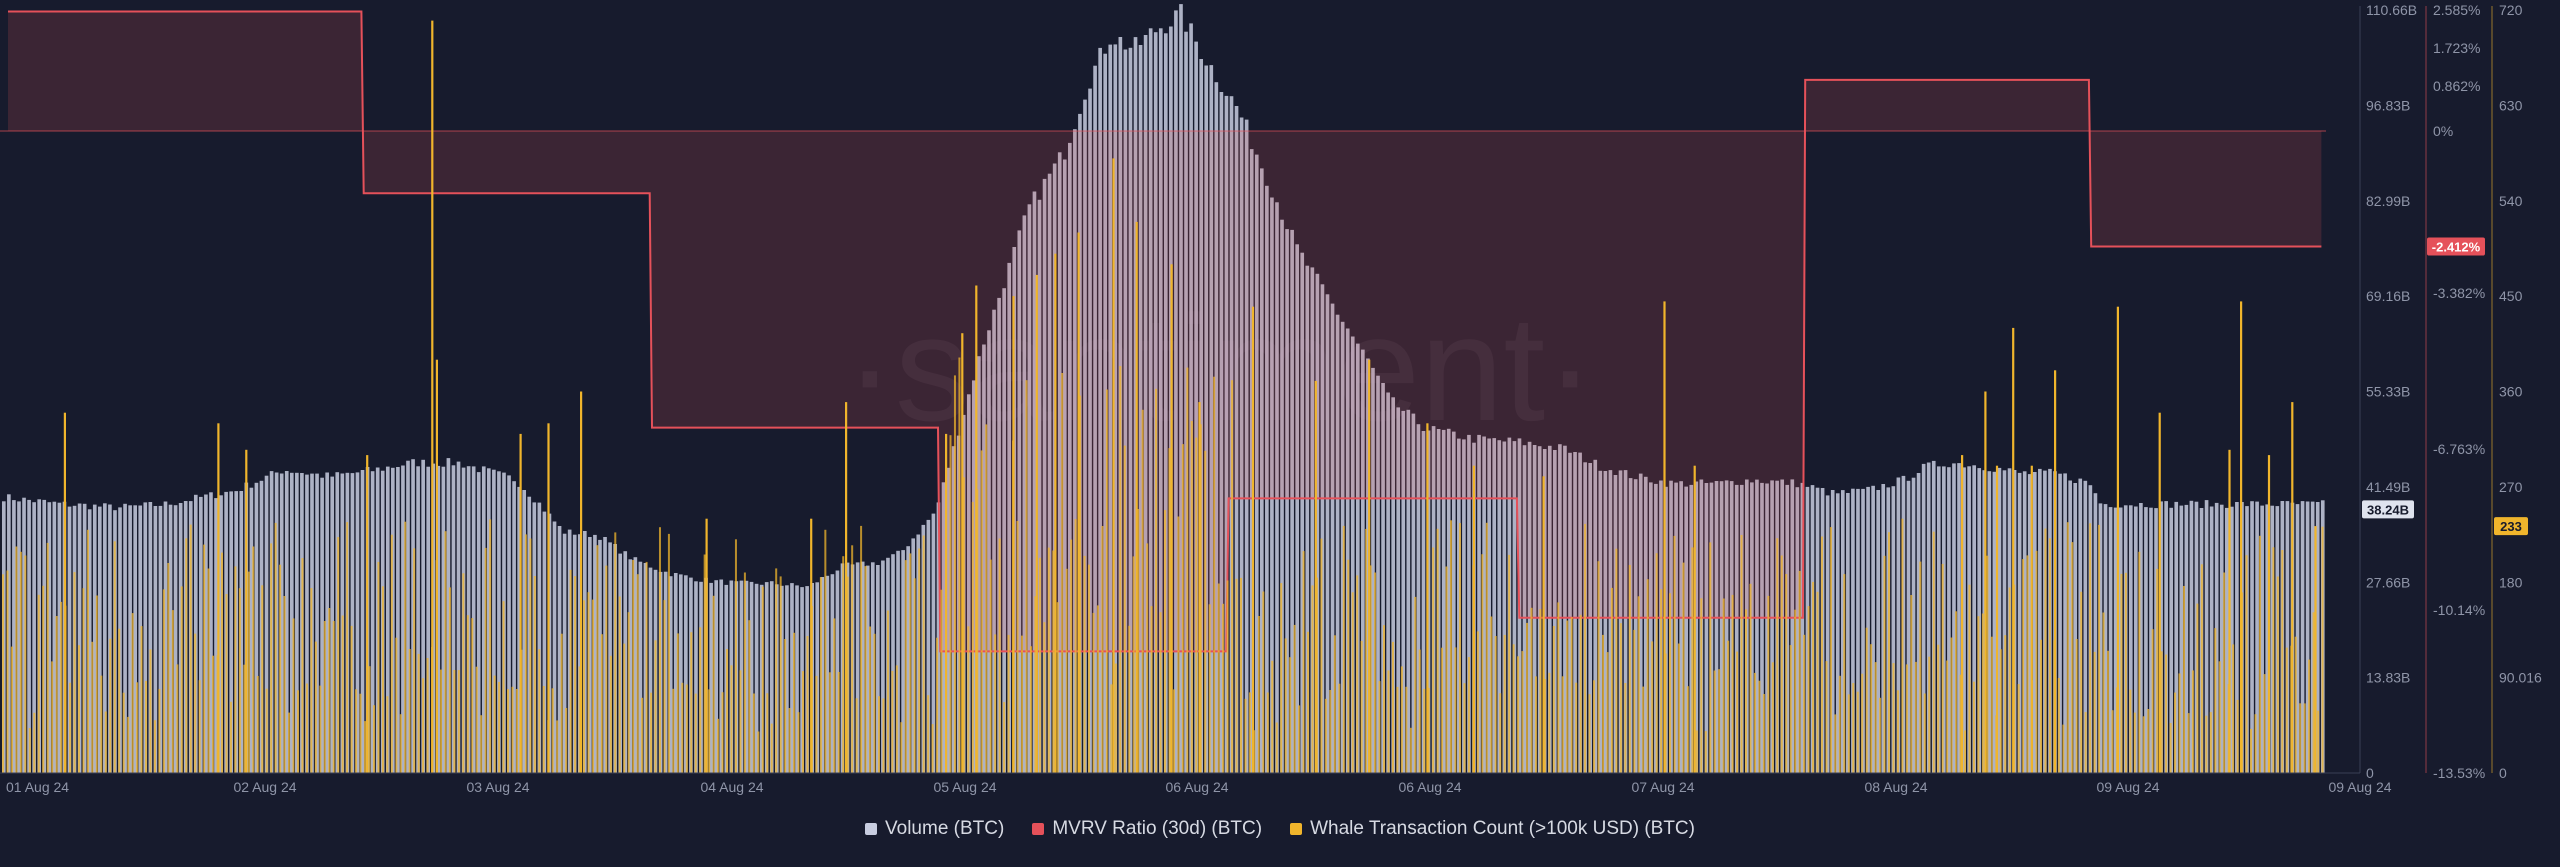 The height and width of the screenshot is (867, 2560). What do you see at coordinates (1147, 829) in the screenshot?
I see `legend-item-mvrv: MVRV Ratio (30d) (BTC)` at bounding box center [1147, 829].